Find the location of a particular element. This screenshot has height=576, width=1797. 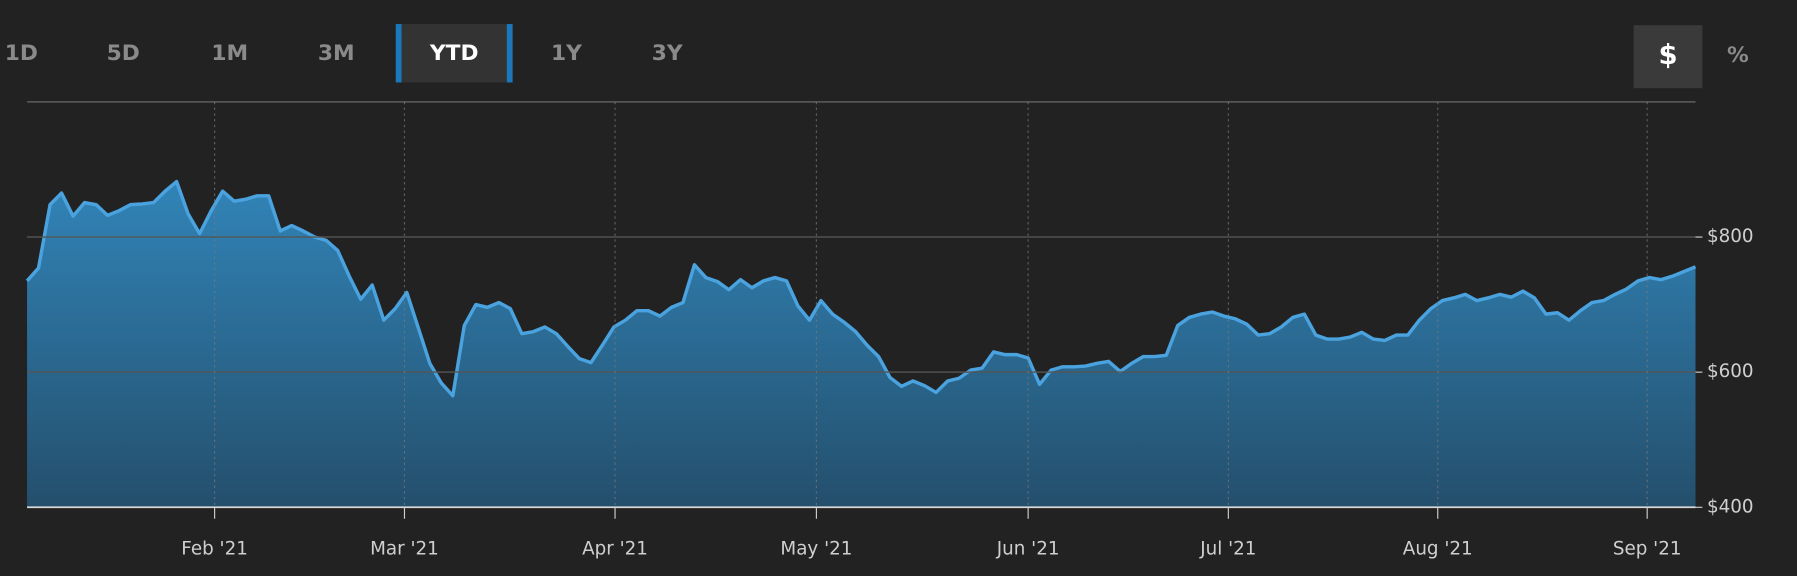

x-tick-label: Mar '21 is located at coordinates (404, 549).